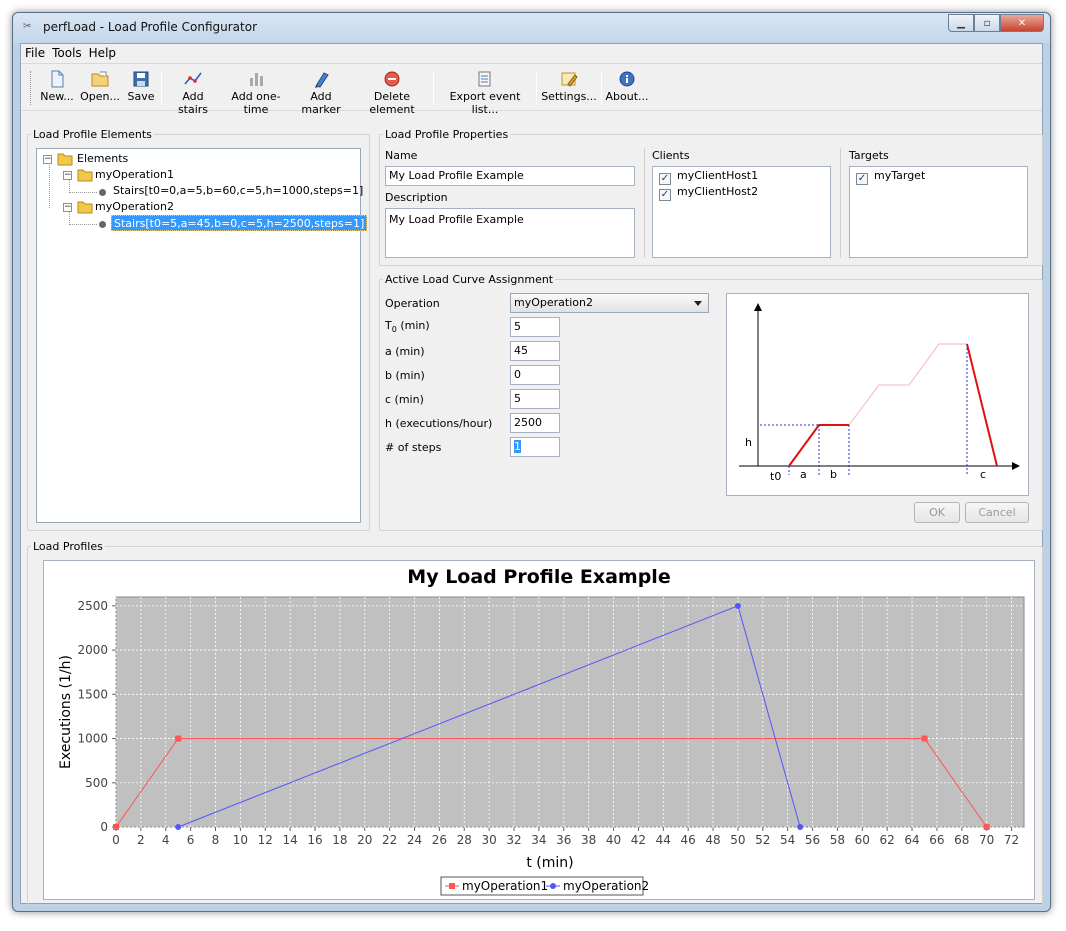 This screenshot has width=1066, height=931. What do you see at coordinates (900, 175) in the screenshot?
I see `target-label: myTarget` at bounding box center [900, 175].